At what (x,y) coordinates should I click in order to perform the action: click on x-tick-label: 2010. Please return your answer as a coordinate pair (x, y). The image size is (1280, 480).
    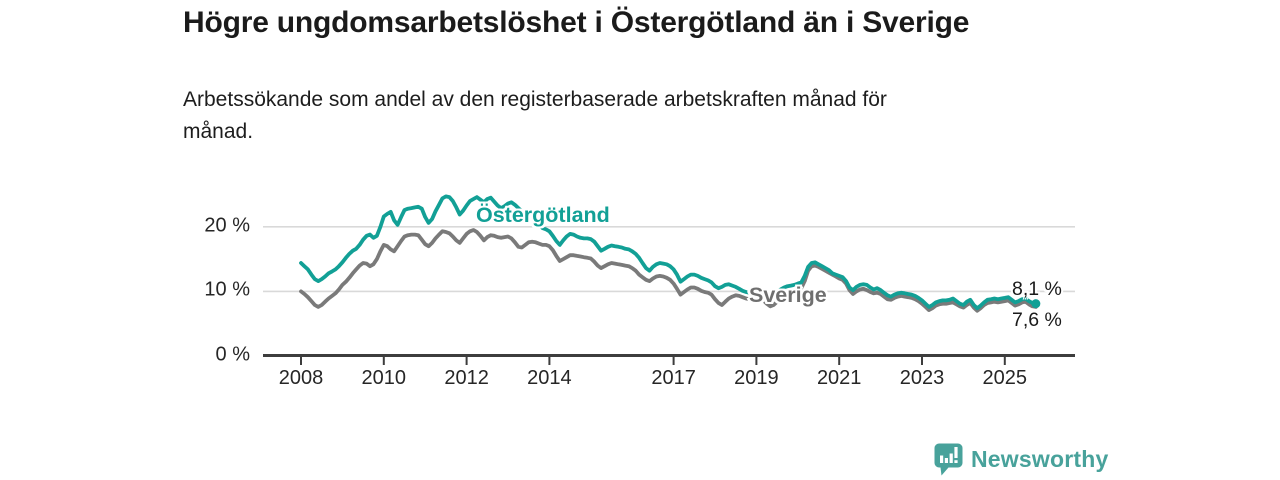
    Looking at the image, I should click on (384, 378).